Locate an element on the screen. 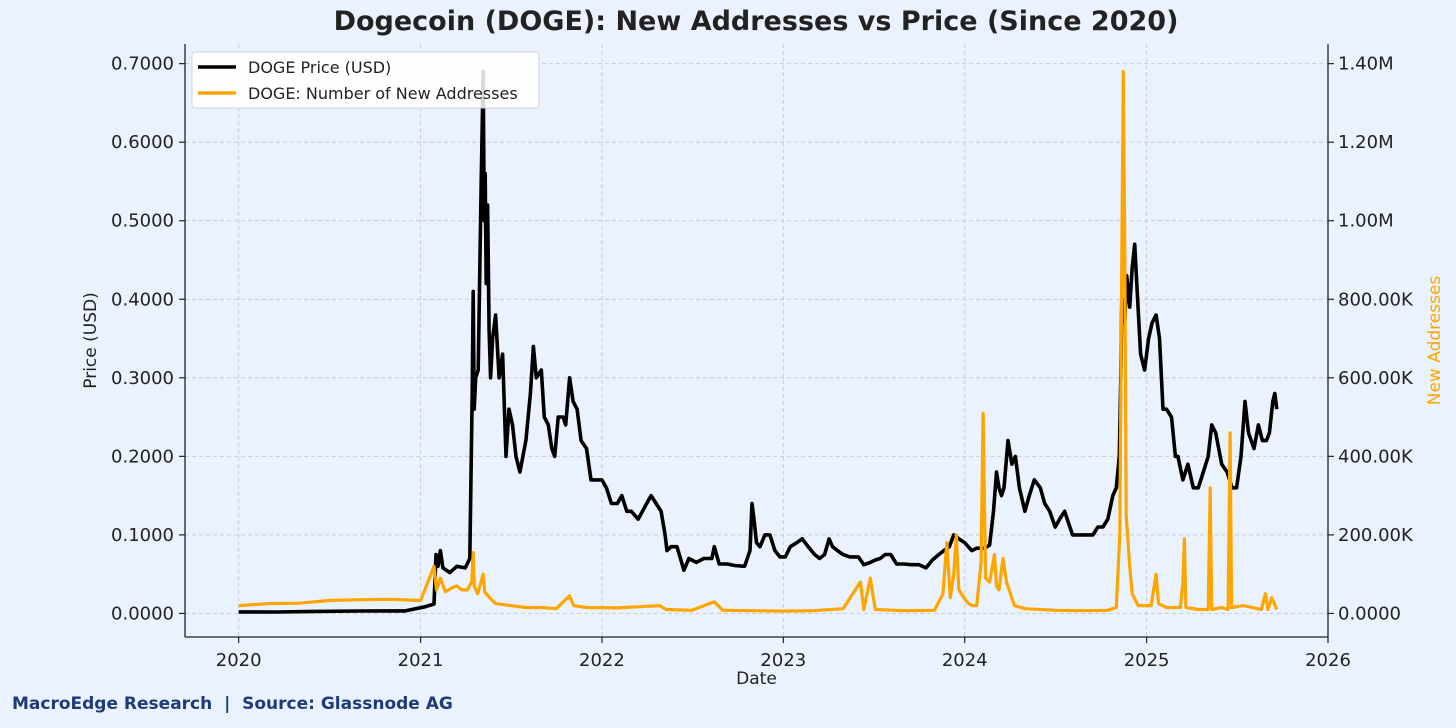  y-right-tick-label: 1.20M is located at coordinates (1366, 142).